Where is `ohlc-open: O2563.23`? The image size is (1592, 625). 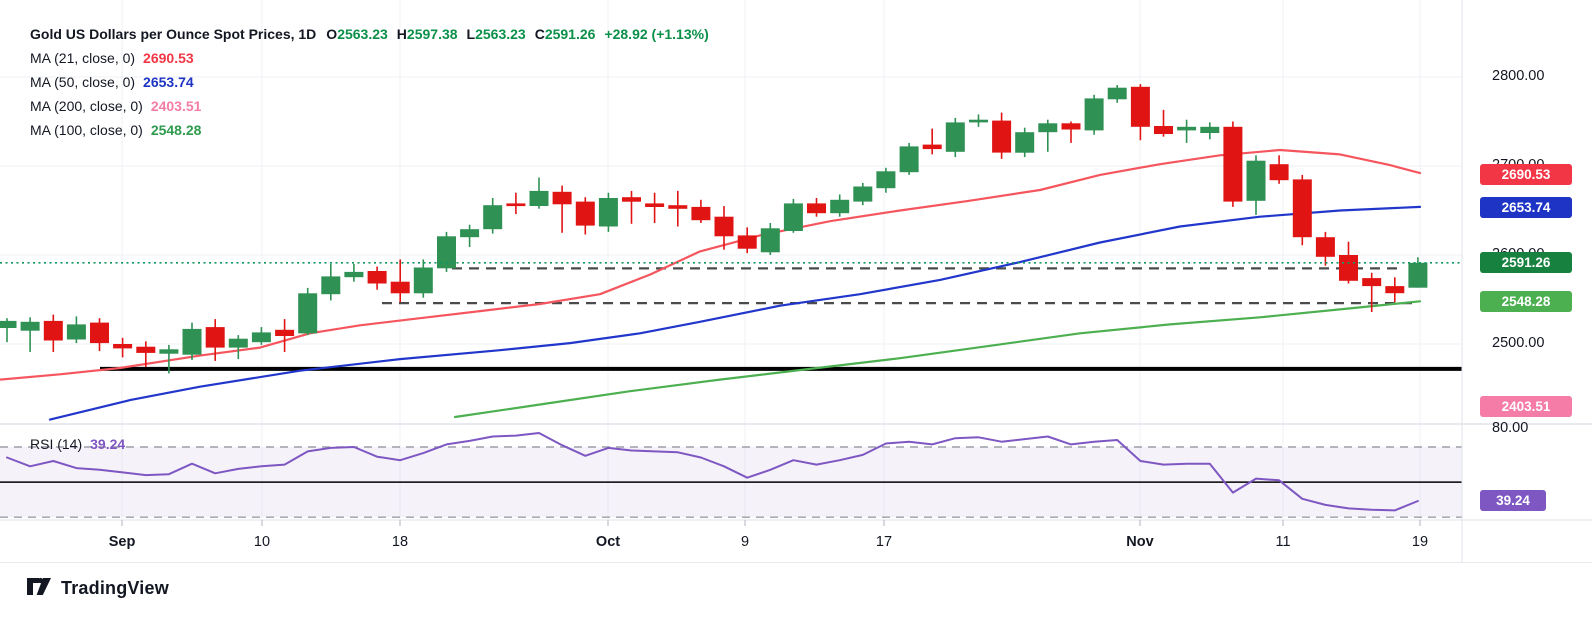 ohlc-open: O2563.23 is located at coordinates (357, 34).